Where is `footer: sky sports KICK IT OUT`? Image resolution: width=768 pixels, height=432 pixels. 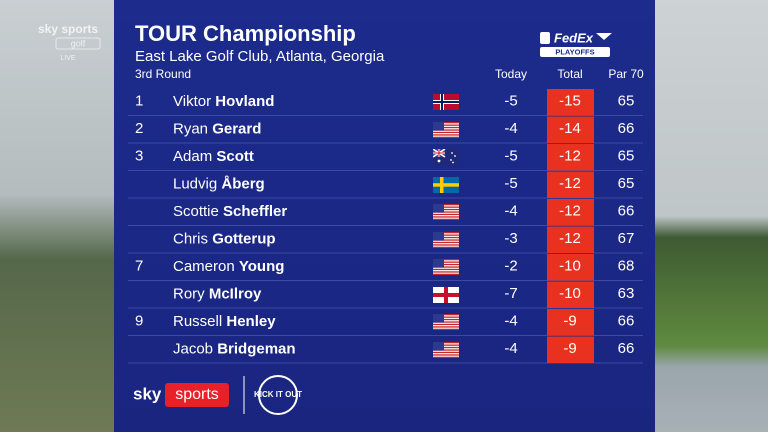
footer: sky sports KICK IT OUT is located at coordinates (217, 395).